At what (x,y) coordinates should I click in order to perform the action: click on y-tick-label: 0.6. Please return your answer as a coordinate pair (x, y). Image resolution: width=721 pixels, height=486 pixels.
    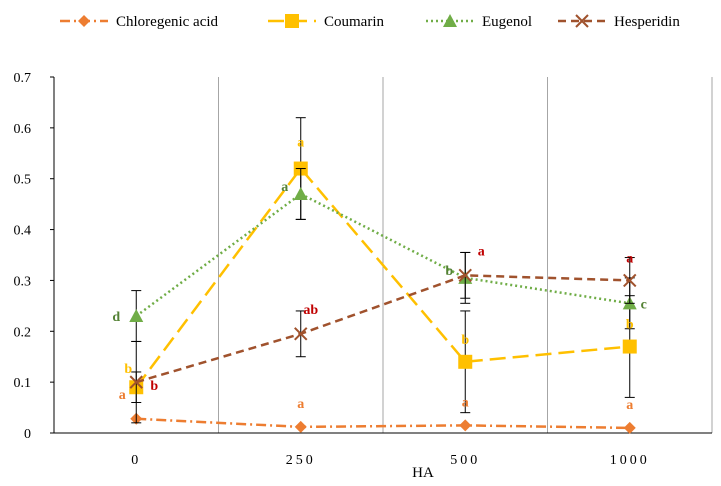
    Looking at the image, I should click on (23, 129).